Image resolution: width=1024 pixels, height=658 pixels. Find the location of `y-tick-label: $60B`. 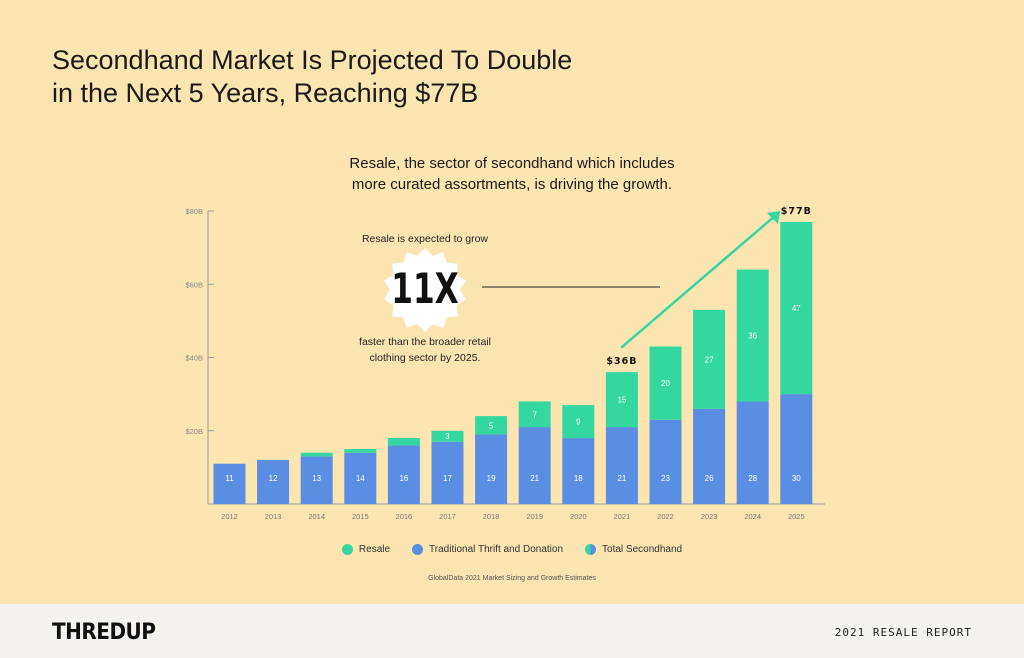

y-tick-label: $60B is located at coordinates (194, 284).